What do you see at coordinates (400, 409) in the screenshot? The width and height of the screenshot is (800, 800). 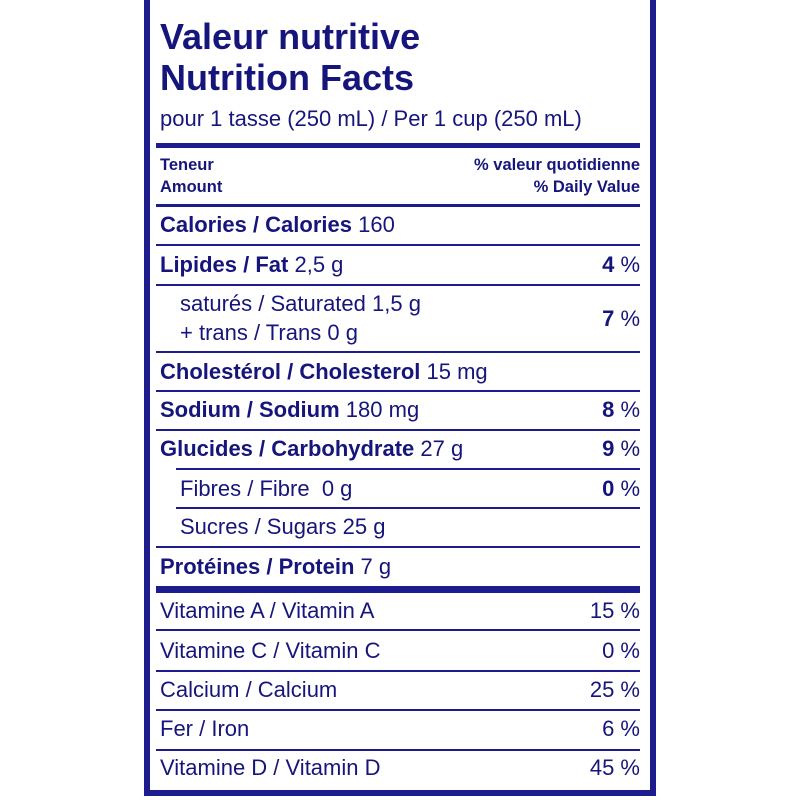 I see `nutrient-row-sodium: Sodium / Sodium 180 mg 8 %` at bounding box center [400, 409].